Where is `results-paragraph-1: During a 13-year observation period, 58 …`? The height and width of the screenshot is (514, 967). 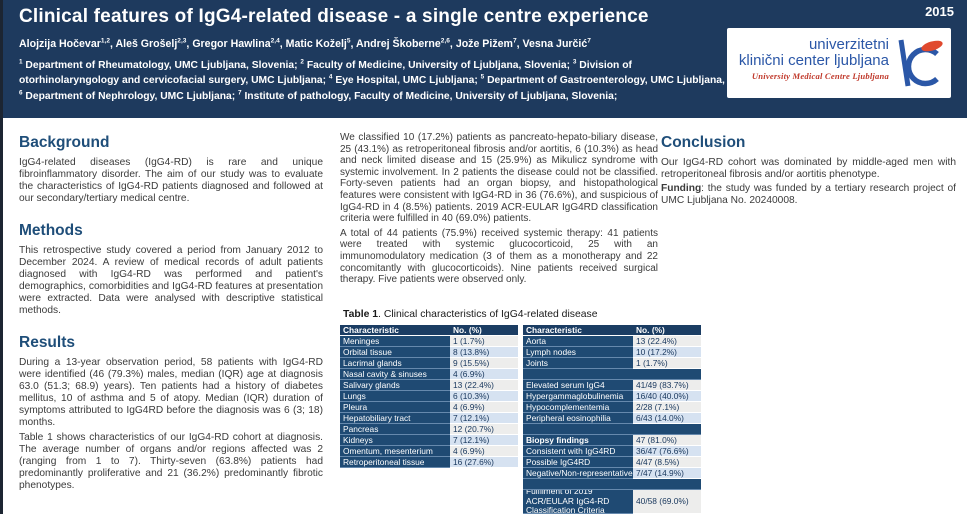 results-paragraph-1: During a 13-year observation period, 58 … is located at coordinates (171, 393).